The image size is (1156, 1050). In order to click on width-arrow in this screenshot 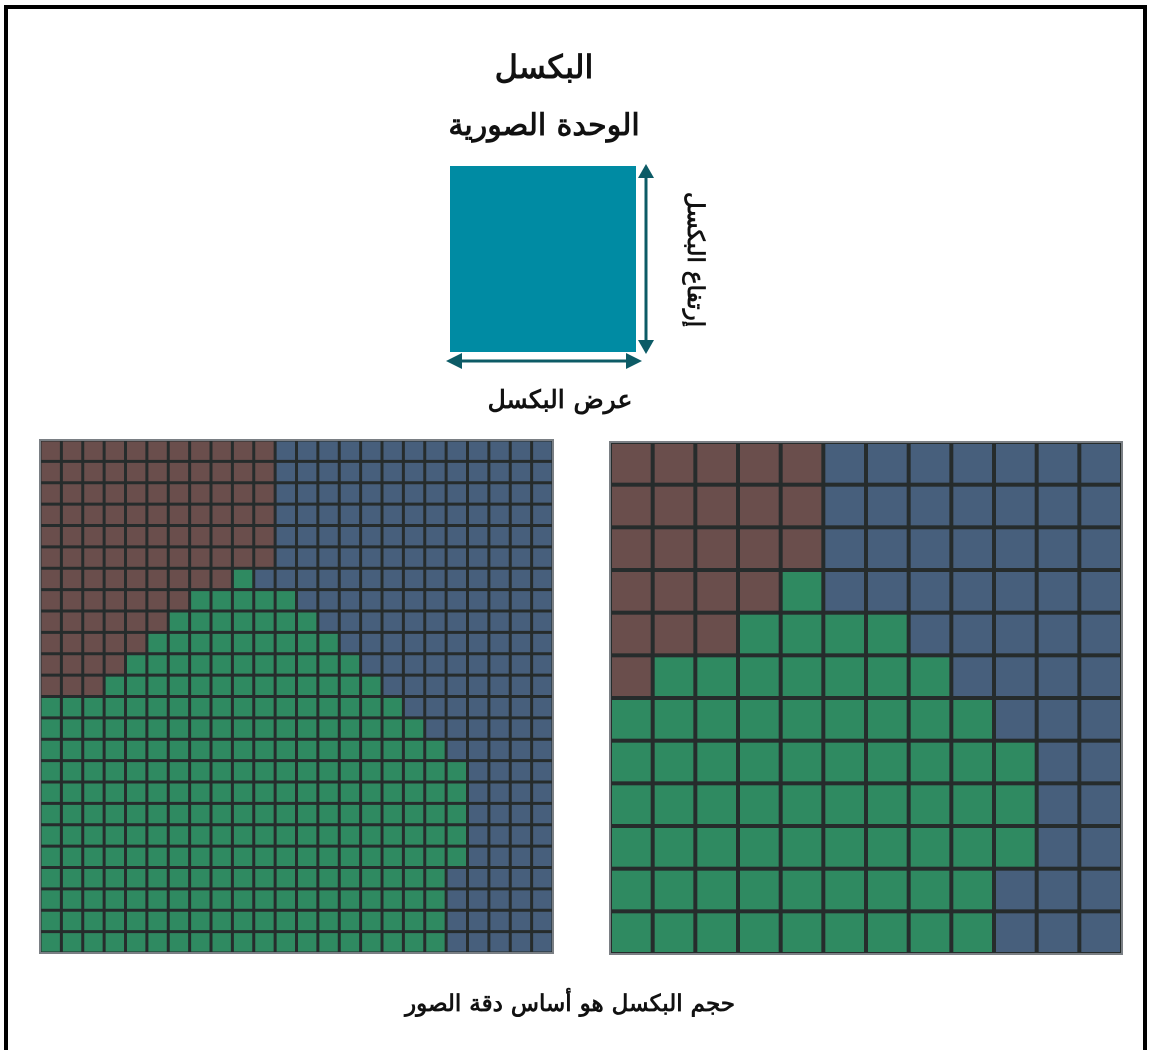, I will do `click(544, 361)`.